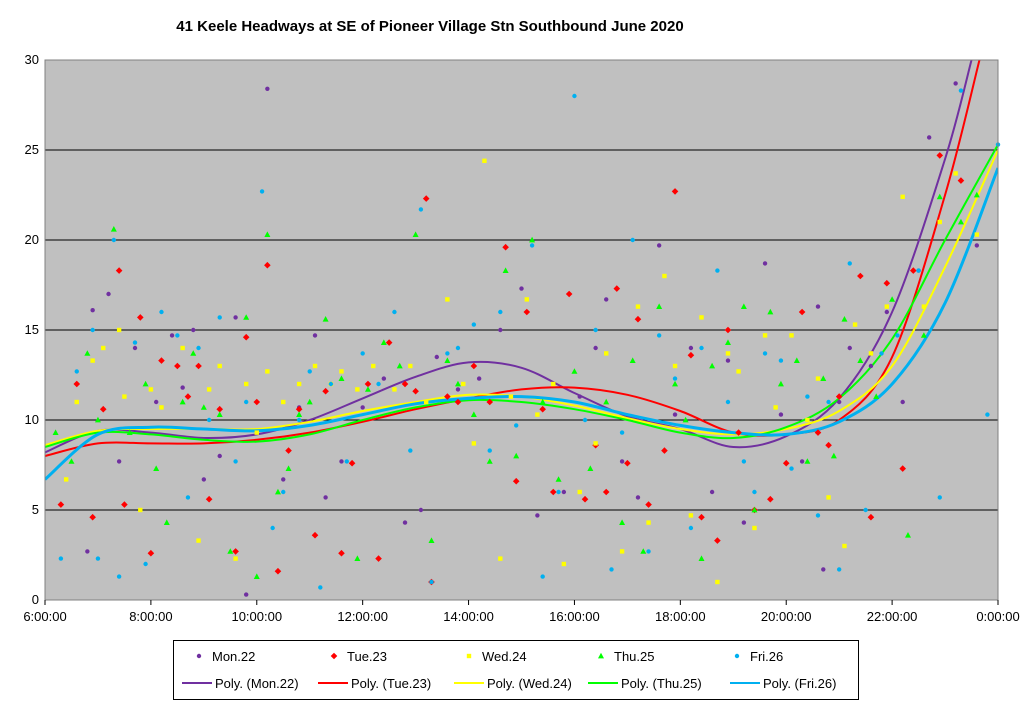 This screenshot has height=706, width=1024. Describe the element at coordinates (892, 616) in the screenshot. I see `x-tick-label: 22:00:00` at that location.